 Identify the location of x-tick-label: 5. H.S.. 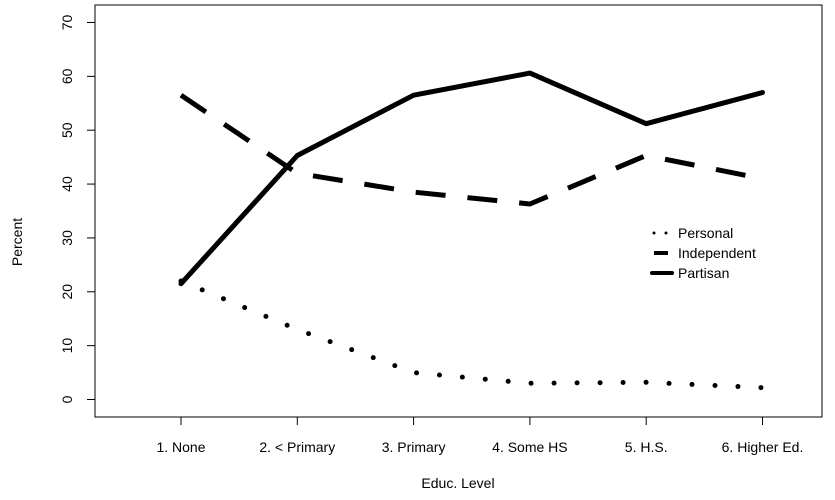
(646, 447).